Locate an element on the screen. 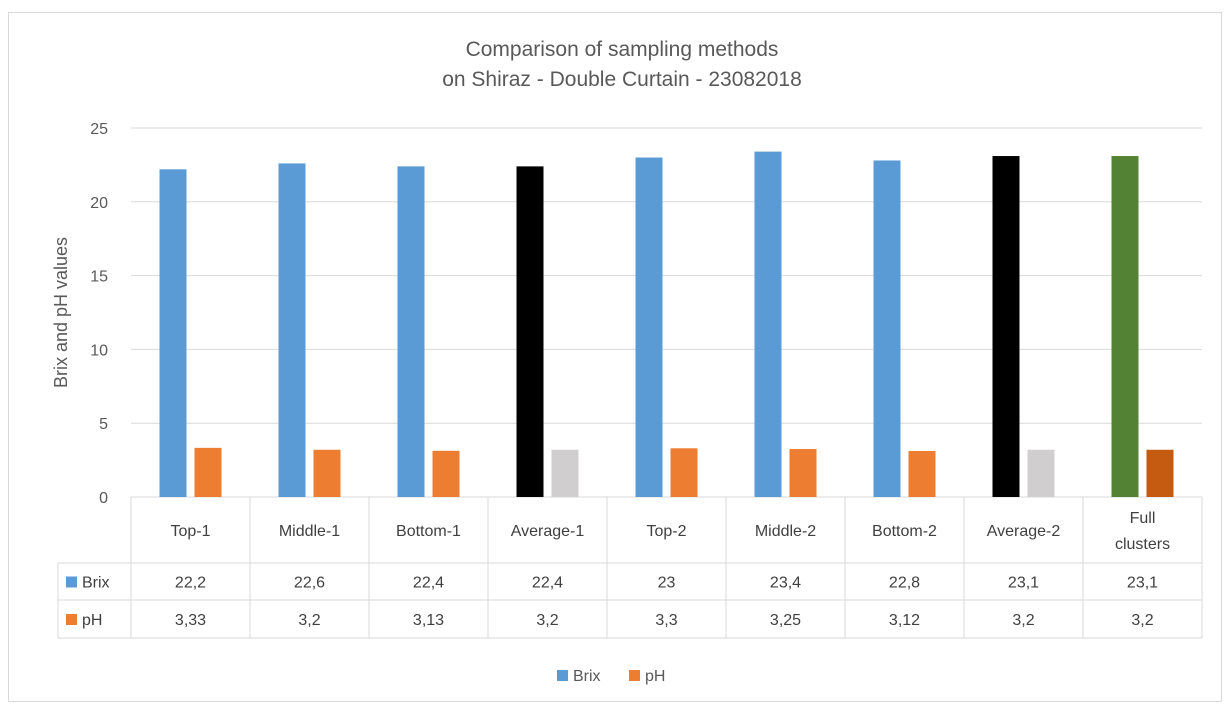  legend-key-ph is located at coordinates (634, 675).